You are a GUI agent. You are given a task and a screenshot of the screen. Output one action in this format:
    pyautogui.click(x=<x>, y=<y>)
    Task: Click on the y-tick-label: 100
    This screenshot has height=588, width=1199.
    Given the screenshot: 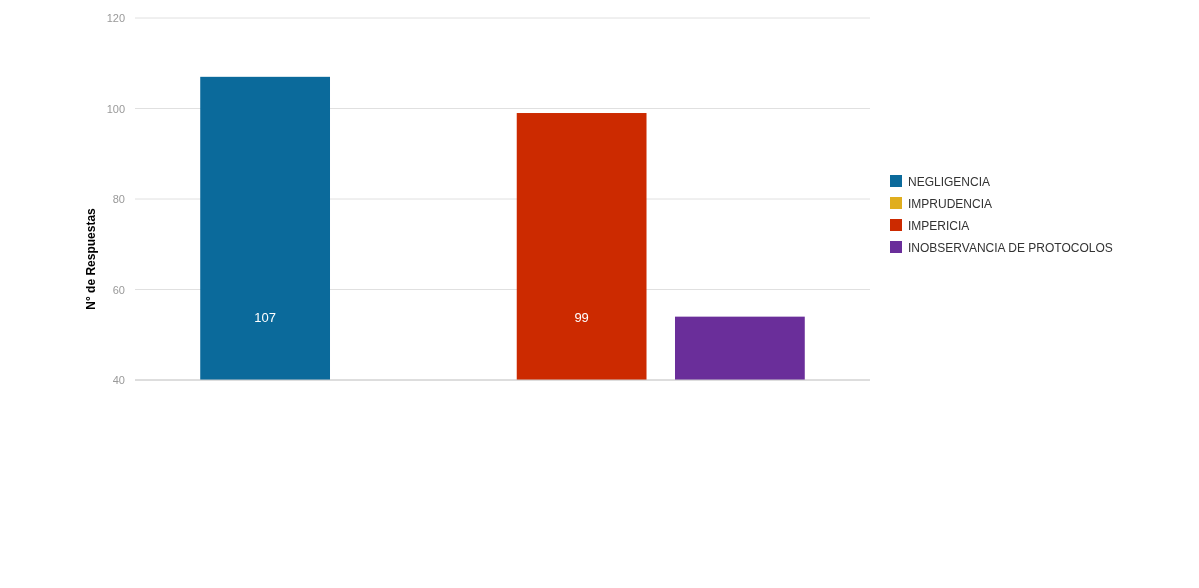 What is the action you would take?
    pyautogui.click(x=115, y=108)
    